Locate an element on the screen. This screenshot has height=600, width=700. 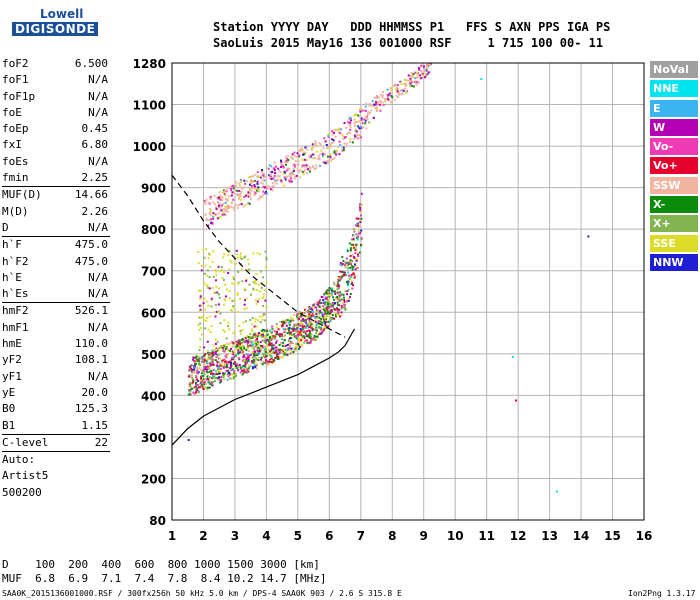
x-tick-label: 1 is located at coordinates (172, 536).